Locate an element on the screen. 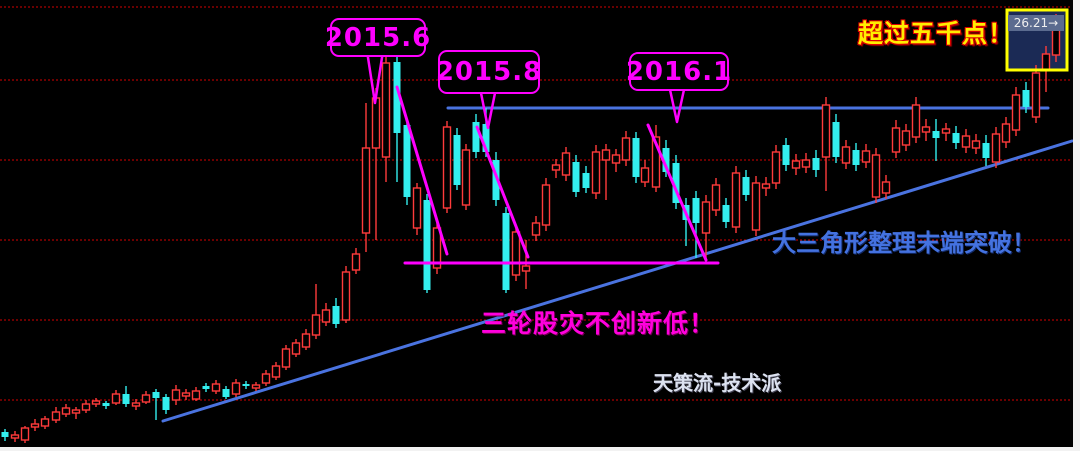 The width and height of the screenshot is (1080, 451). last-price-tag: 26.21 → is located at coordinates (1036, 23).